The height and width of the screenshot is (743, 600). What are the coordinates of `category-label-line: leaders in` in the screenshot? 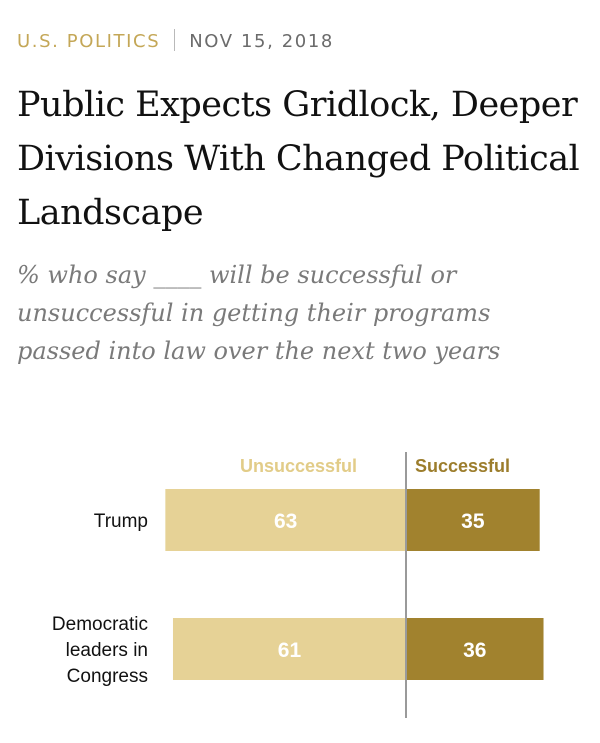 It's located at (107, 650).